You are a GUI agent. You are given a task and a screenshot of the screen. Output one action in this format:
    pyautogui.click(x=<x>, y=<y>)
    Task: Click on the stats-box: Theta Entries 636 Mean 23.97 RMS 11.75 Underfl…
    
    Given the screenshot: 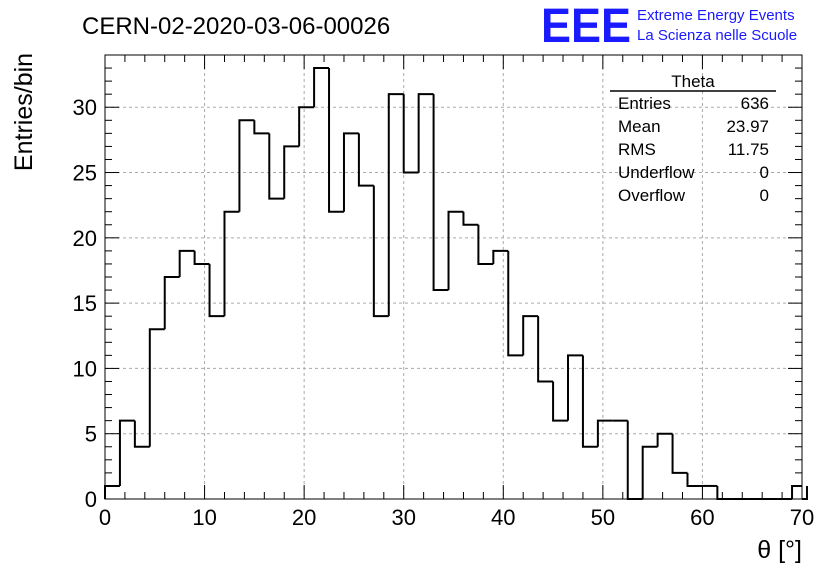 What is the action you would take?
    pyautogui.click(x=693, y=138)
    